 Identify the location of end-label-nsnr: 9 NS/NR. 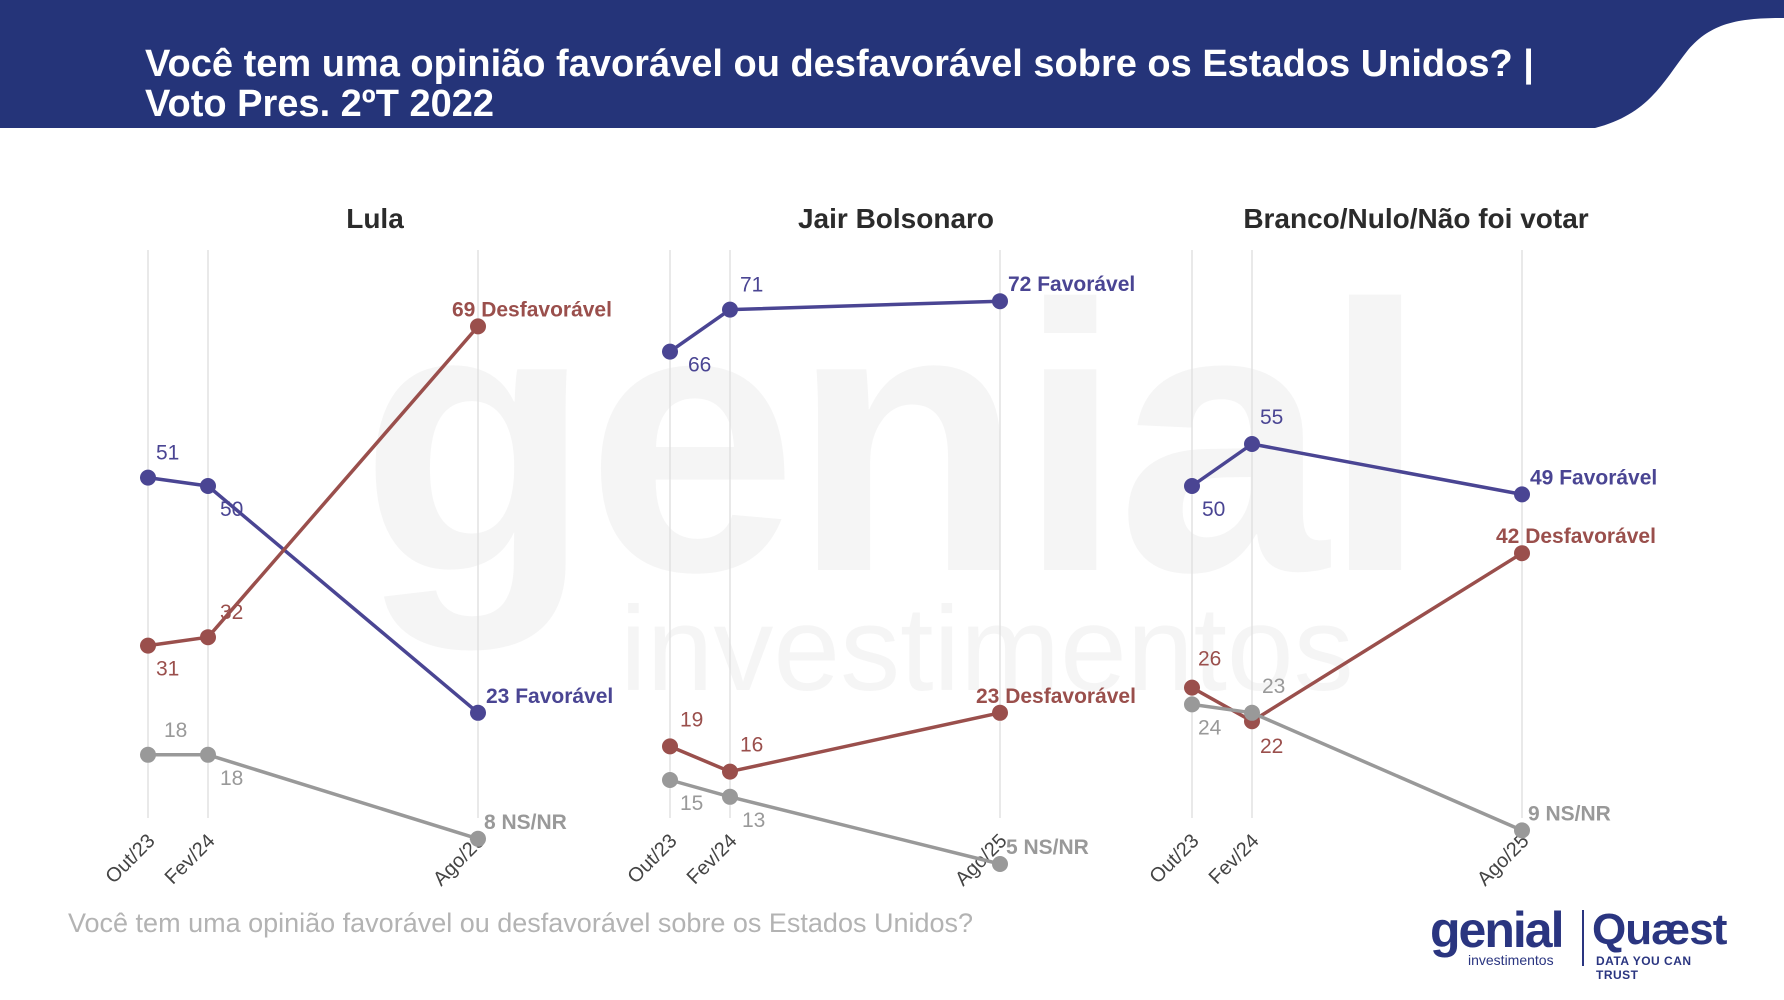
(1569, 813).